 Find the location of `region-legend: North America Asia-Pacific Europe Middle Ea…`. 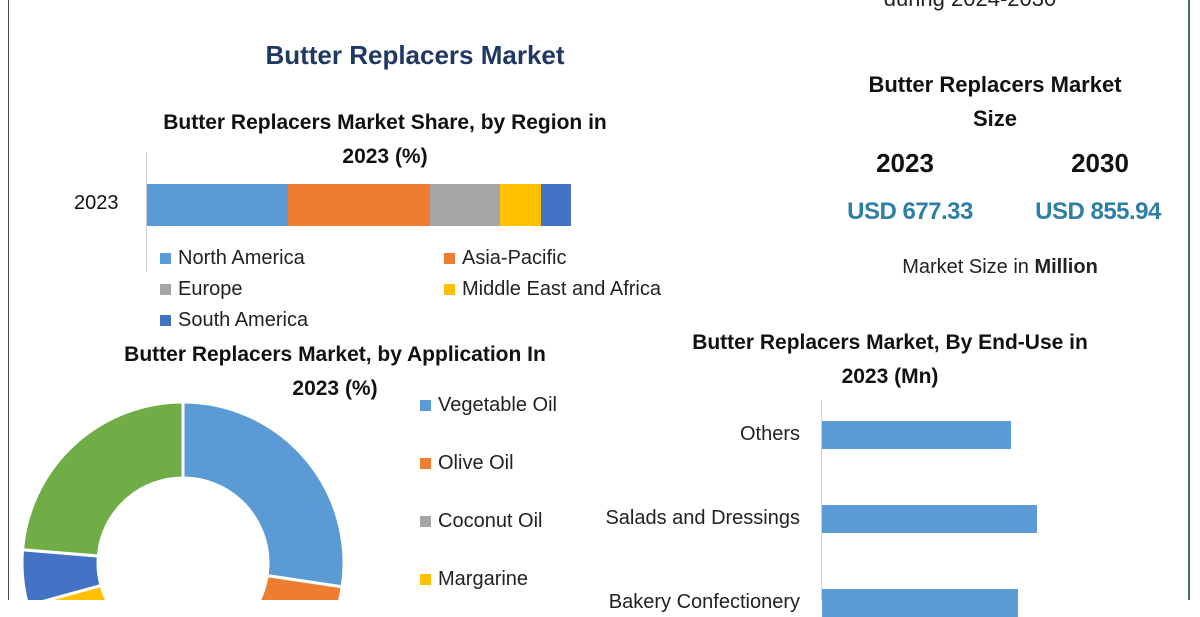

region-legend: North America Asia-Pacific Europe Middle Ea… is located at coordinates (440, 292).